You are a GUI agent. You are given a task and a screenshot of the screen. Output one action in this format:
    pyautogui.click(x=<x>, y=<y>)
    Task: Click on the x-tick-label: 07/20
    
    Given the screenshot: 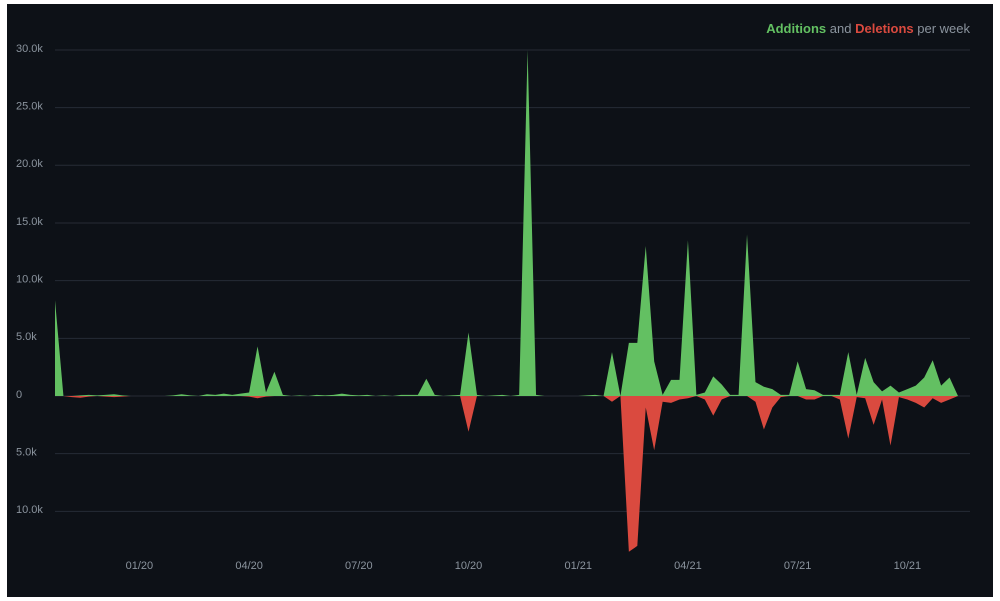 What is the action you would take?
    pyautogui.click(x=359, y=566)
    